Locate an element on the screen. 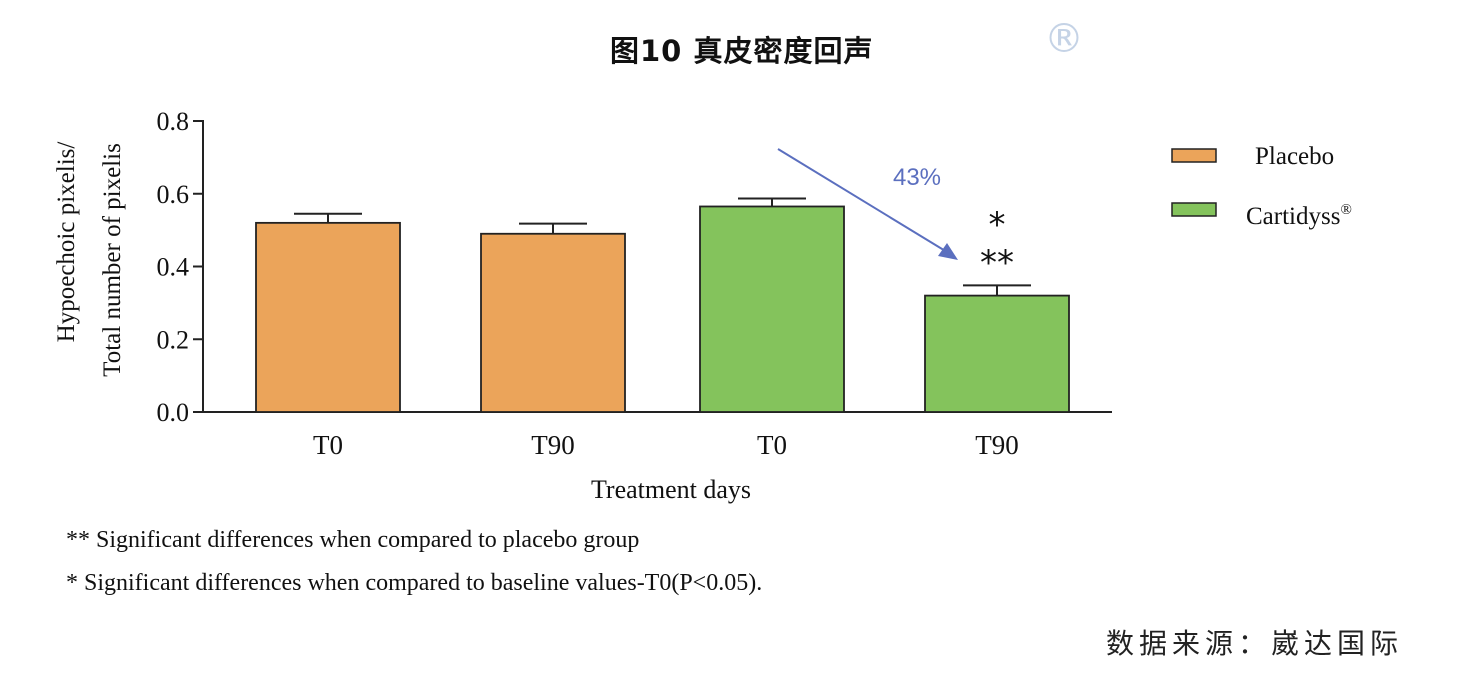 This screenshot has height=673, width=1465. y-tick-label: 0.0 is located at coordinates (173, 412).